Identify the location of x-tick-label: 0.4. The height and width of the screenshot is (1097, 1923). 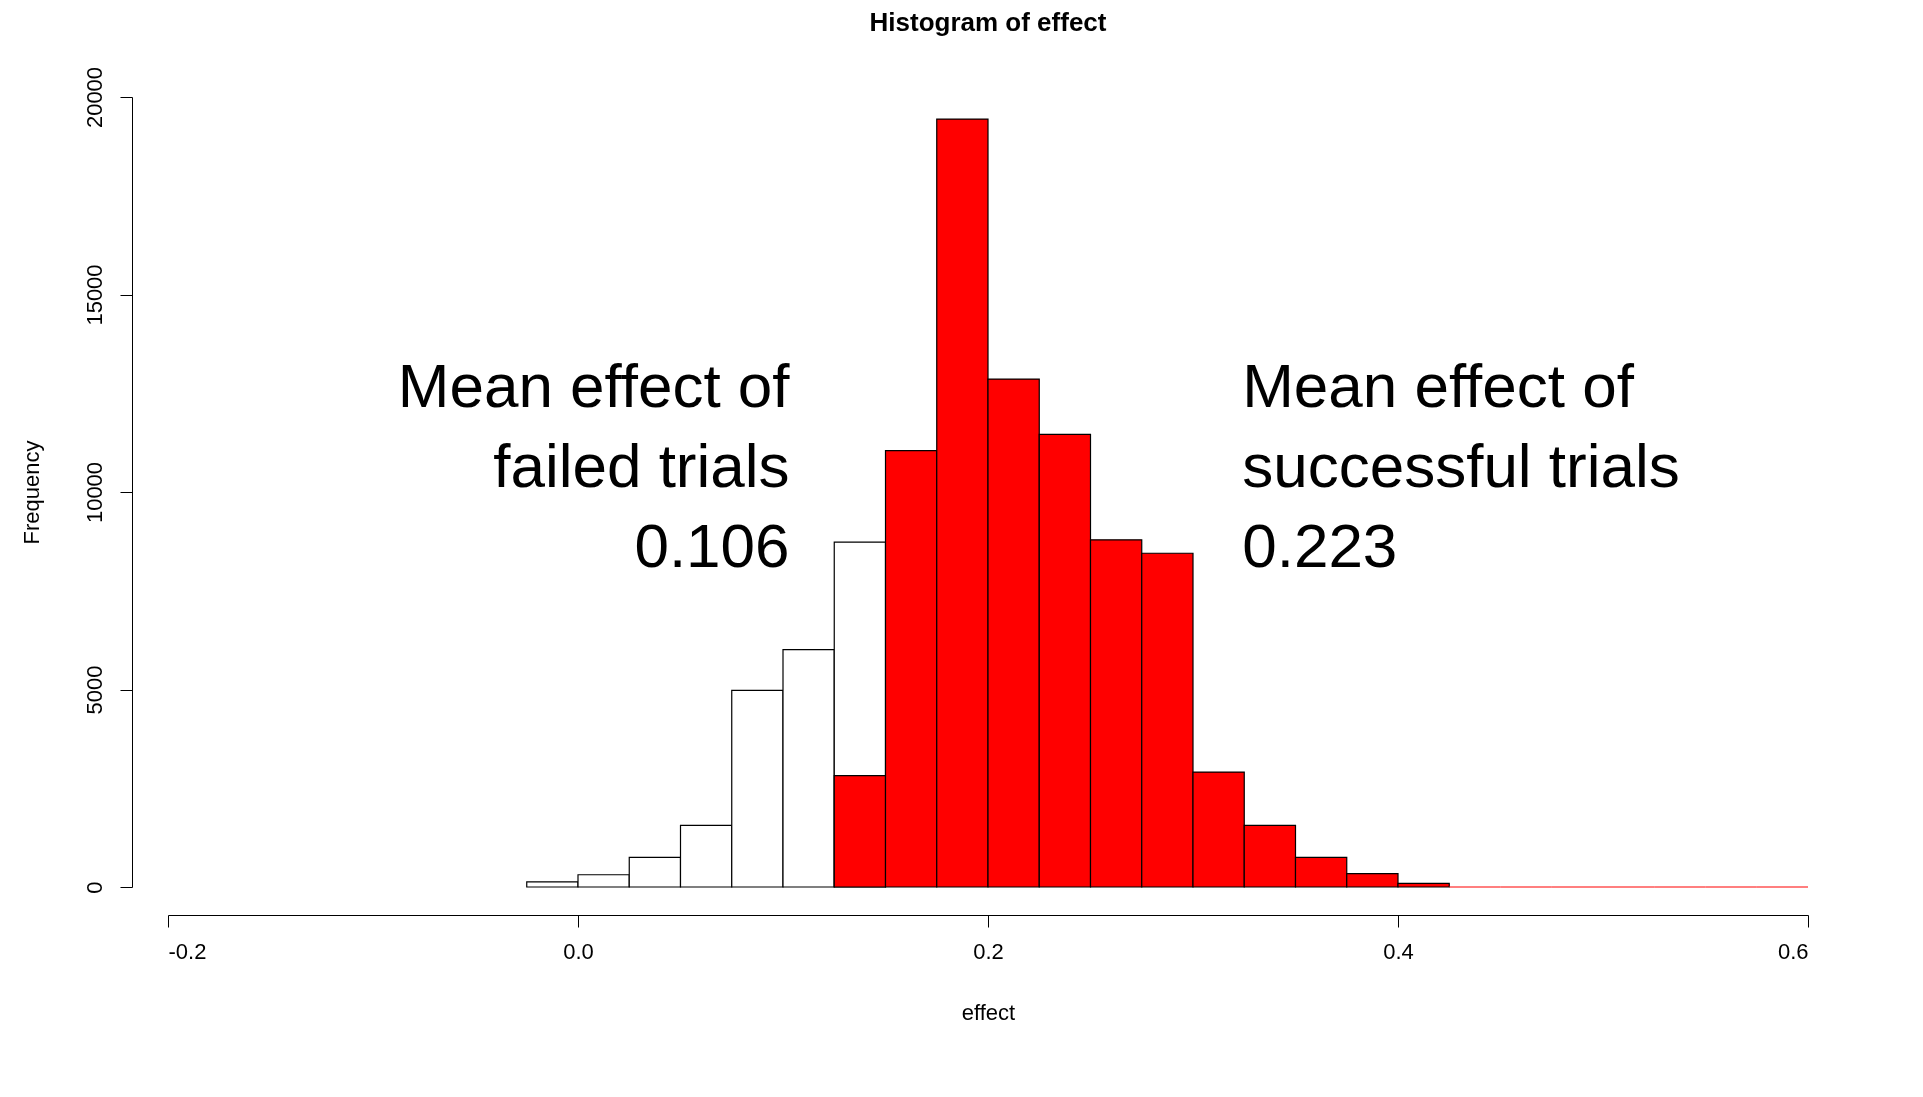
(1398, 951).